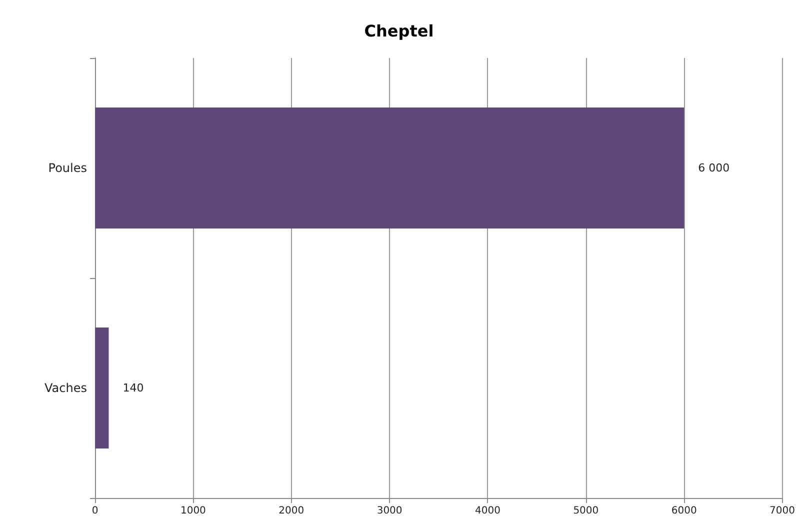 The width and height of the screenshot is (798, 518). Describe the element at coordinates (67, 168) in the screenshot. I see `y-tick-label: Poules` at that location.